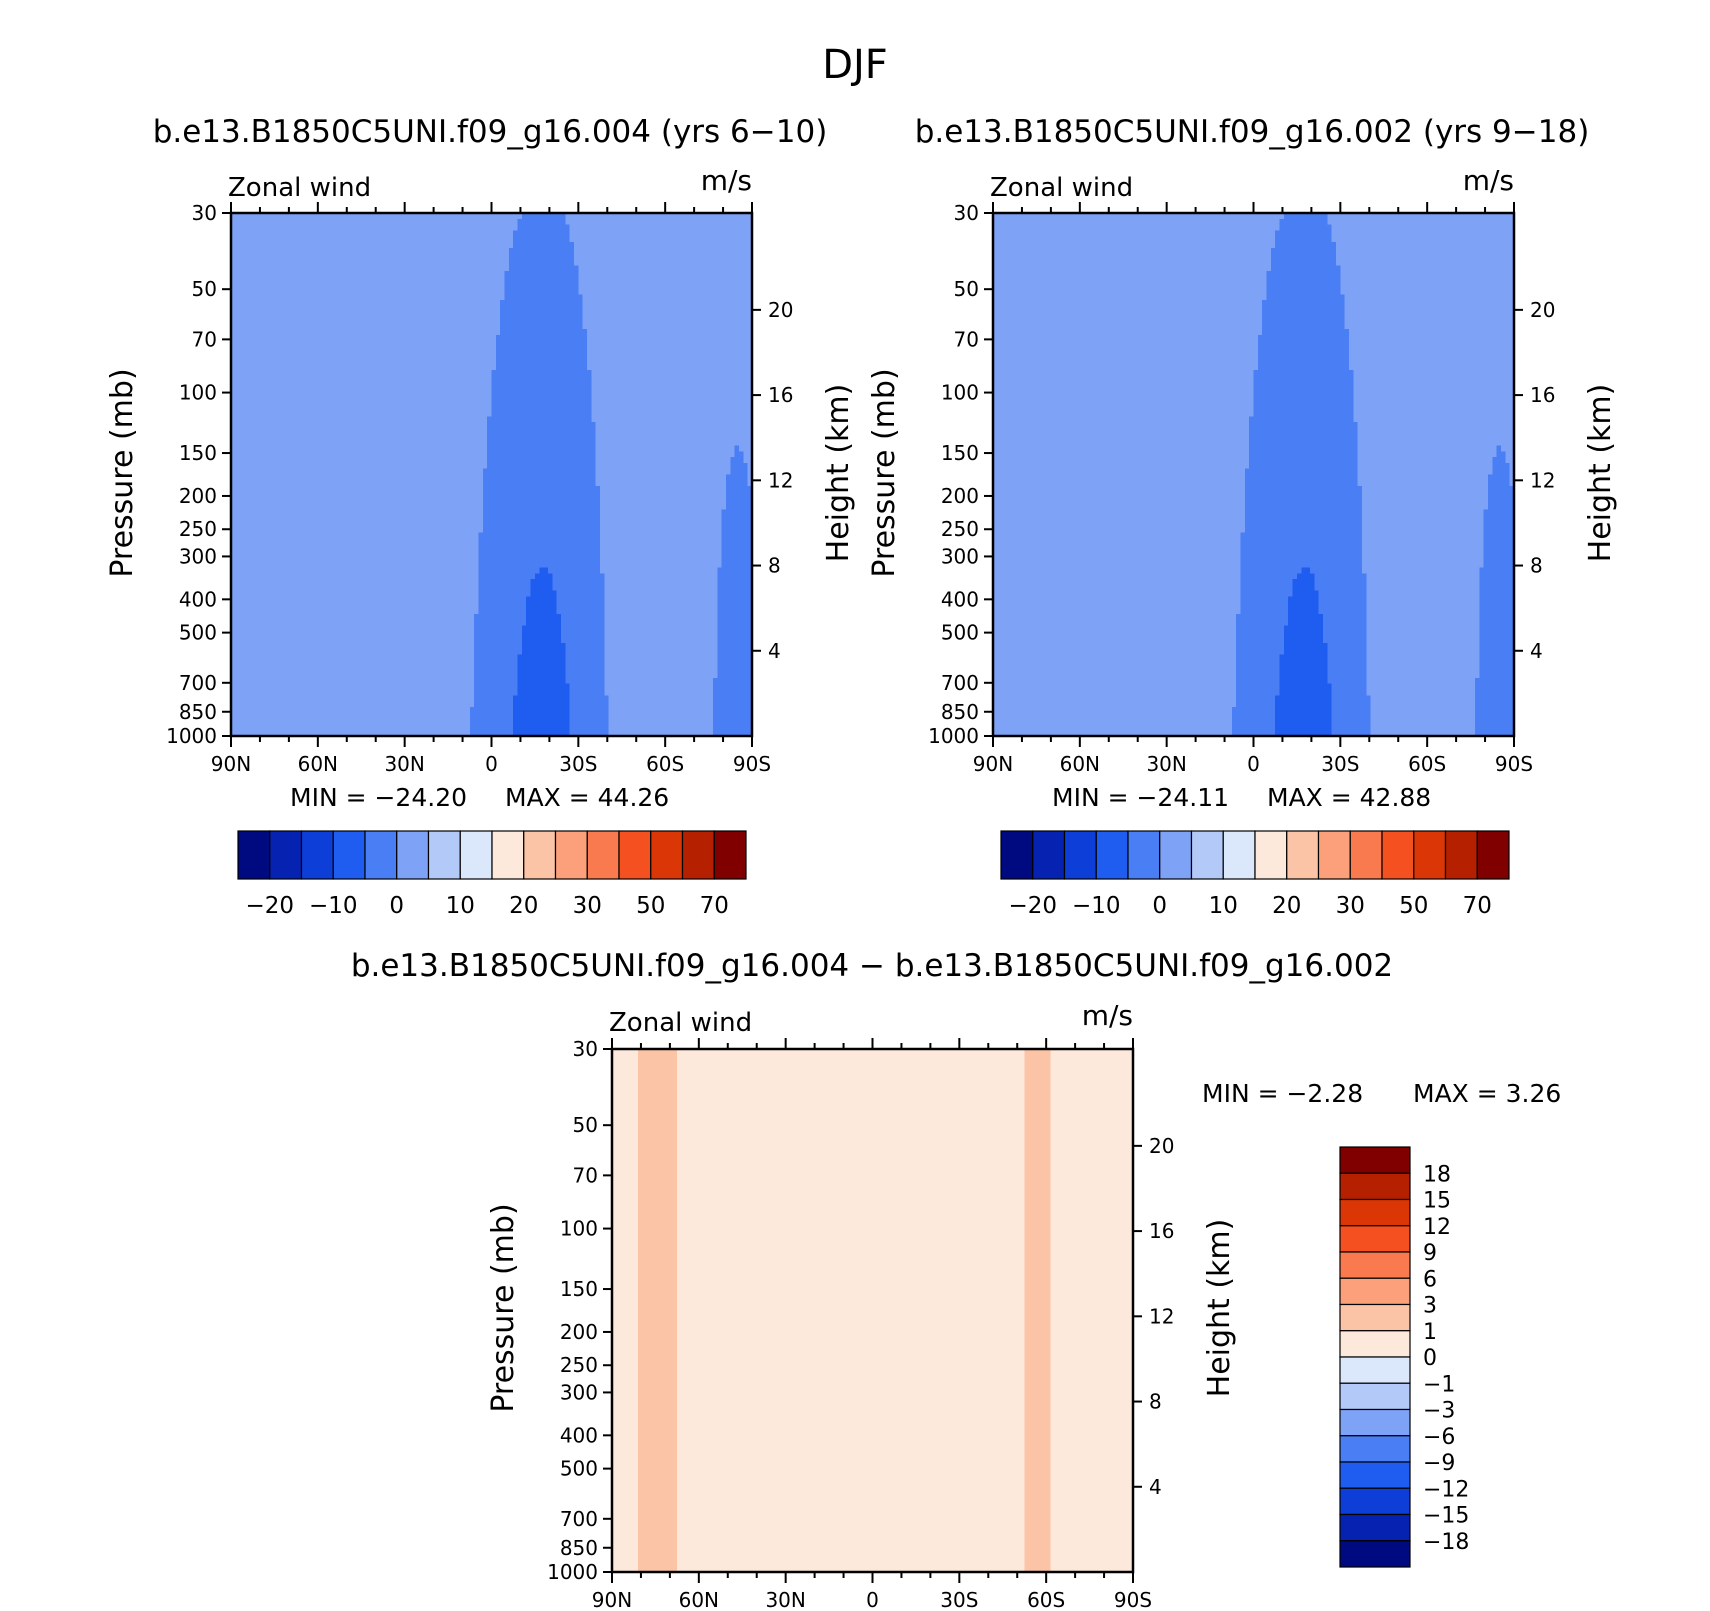  I want to click on panel-2-y-label: Pressure (mb), so click(884, 472).